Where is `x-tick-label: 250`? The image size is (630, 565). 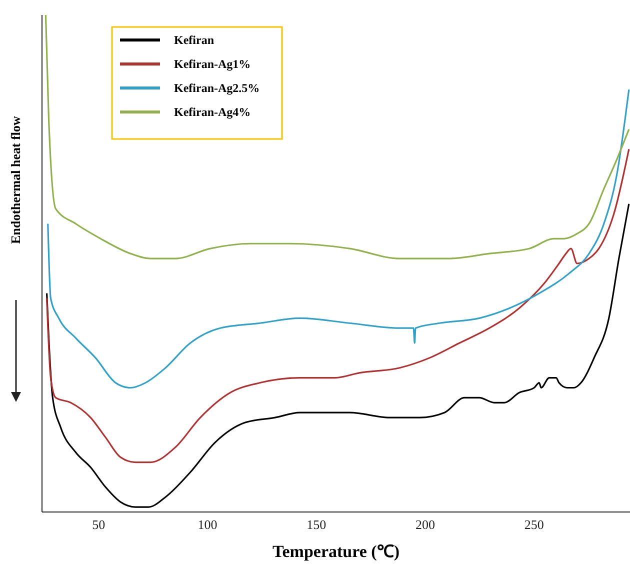
x-tick-label: 250 is located at coordinates (534, 524).